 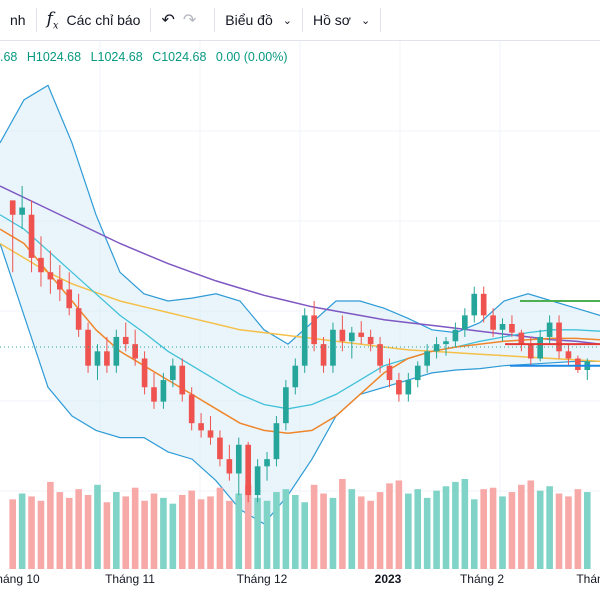 I want to click on function-icon: fx, so click(x=52, y=20).